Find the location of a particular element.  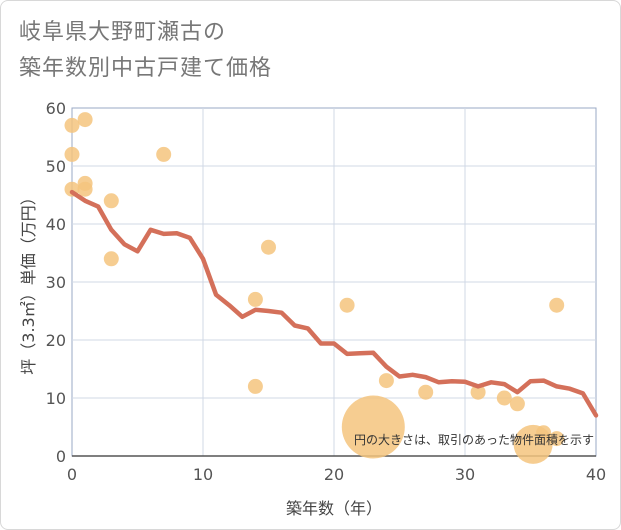

y-tick-label: 10 is located at coordinates (56, 398).